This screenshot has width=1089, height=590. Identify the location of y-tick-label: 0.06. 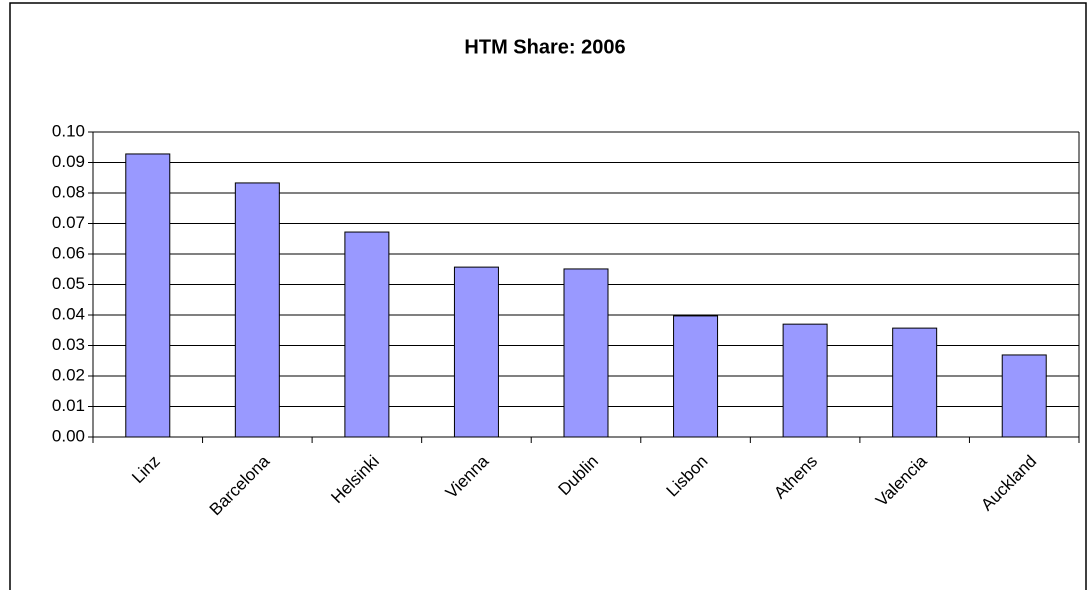
(68, 252).